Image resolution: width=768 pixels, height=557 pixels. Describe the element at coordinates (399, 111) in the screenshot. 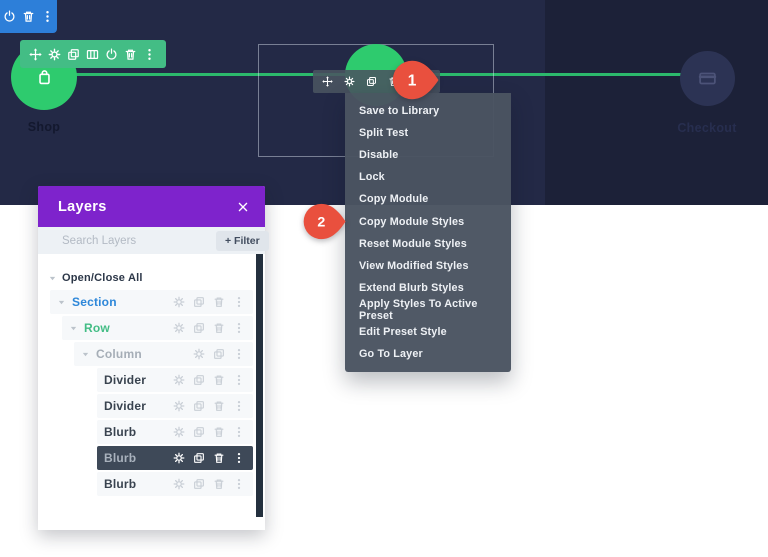

I see `menu-item-save-to-library: Save to Library` at that location.